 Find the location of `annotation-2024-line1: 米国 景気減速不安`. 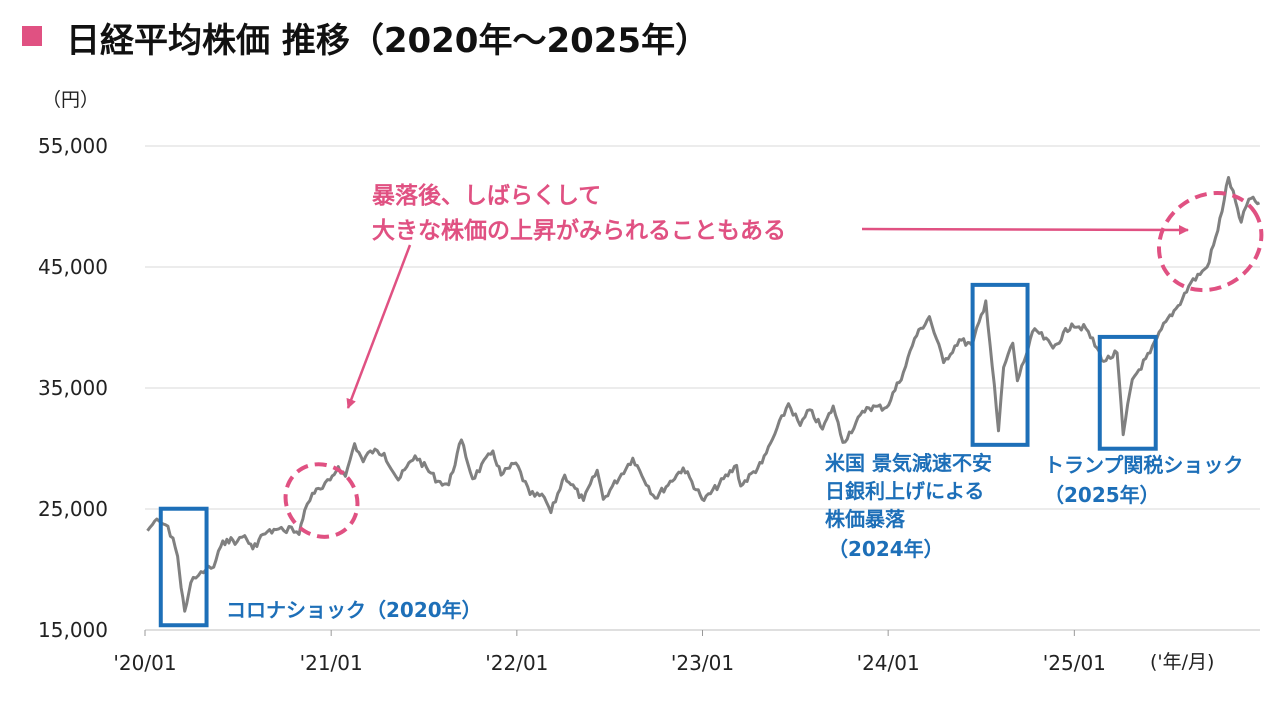

annotation-2024-line1: 米国 景気減速不安 is located at coordinates (908, 463).